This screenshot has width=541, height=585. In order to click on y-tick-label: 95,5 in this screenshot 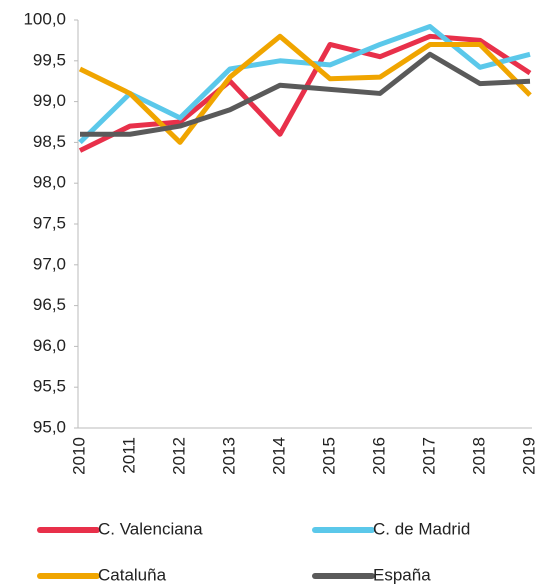, I will do `click(49, 386)`.